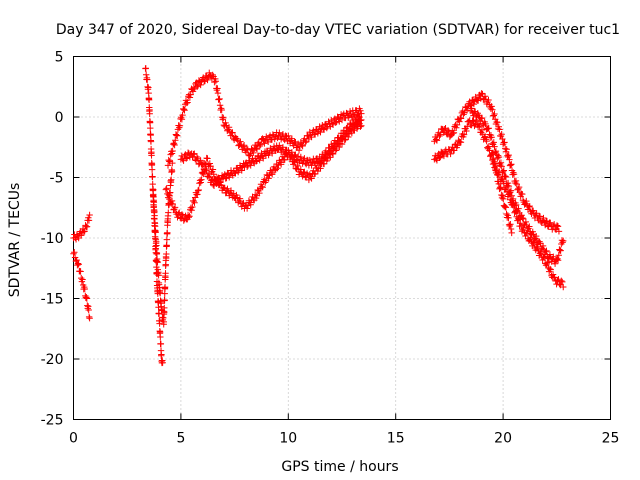  I want to click on series-late-branch, so click(502, 193).